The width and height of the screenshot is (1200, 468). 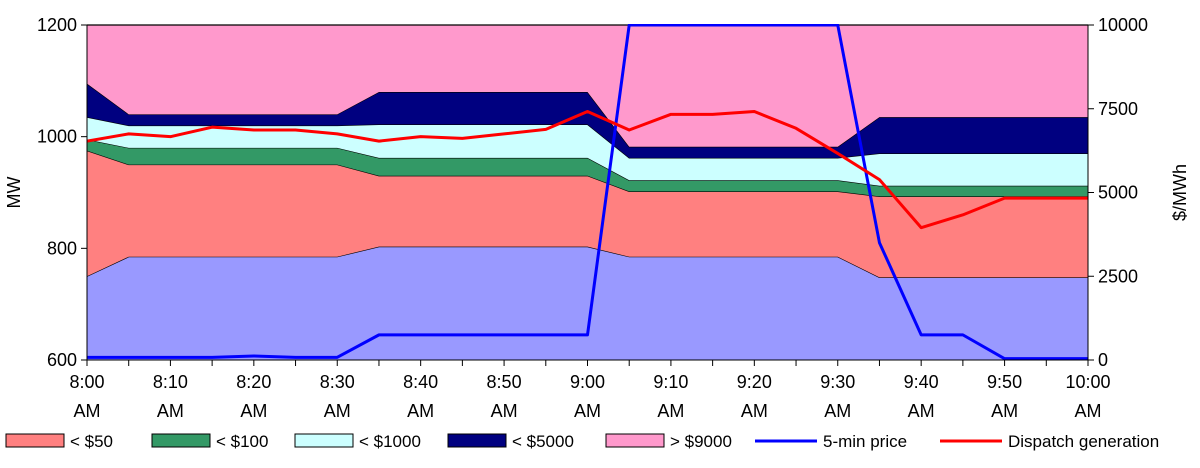 What do you see at coordinates (754, 382) in the screenshot?
I see `x-tick-label: 9:20` at bounding box center [754, 382].